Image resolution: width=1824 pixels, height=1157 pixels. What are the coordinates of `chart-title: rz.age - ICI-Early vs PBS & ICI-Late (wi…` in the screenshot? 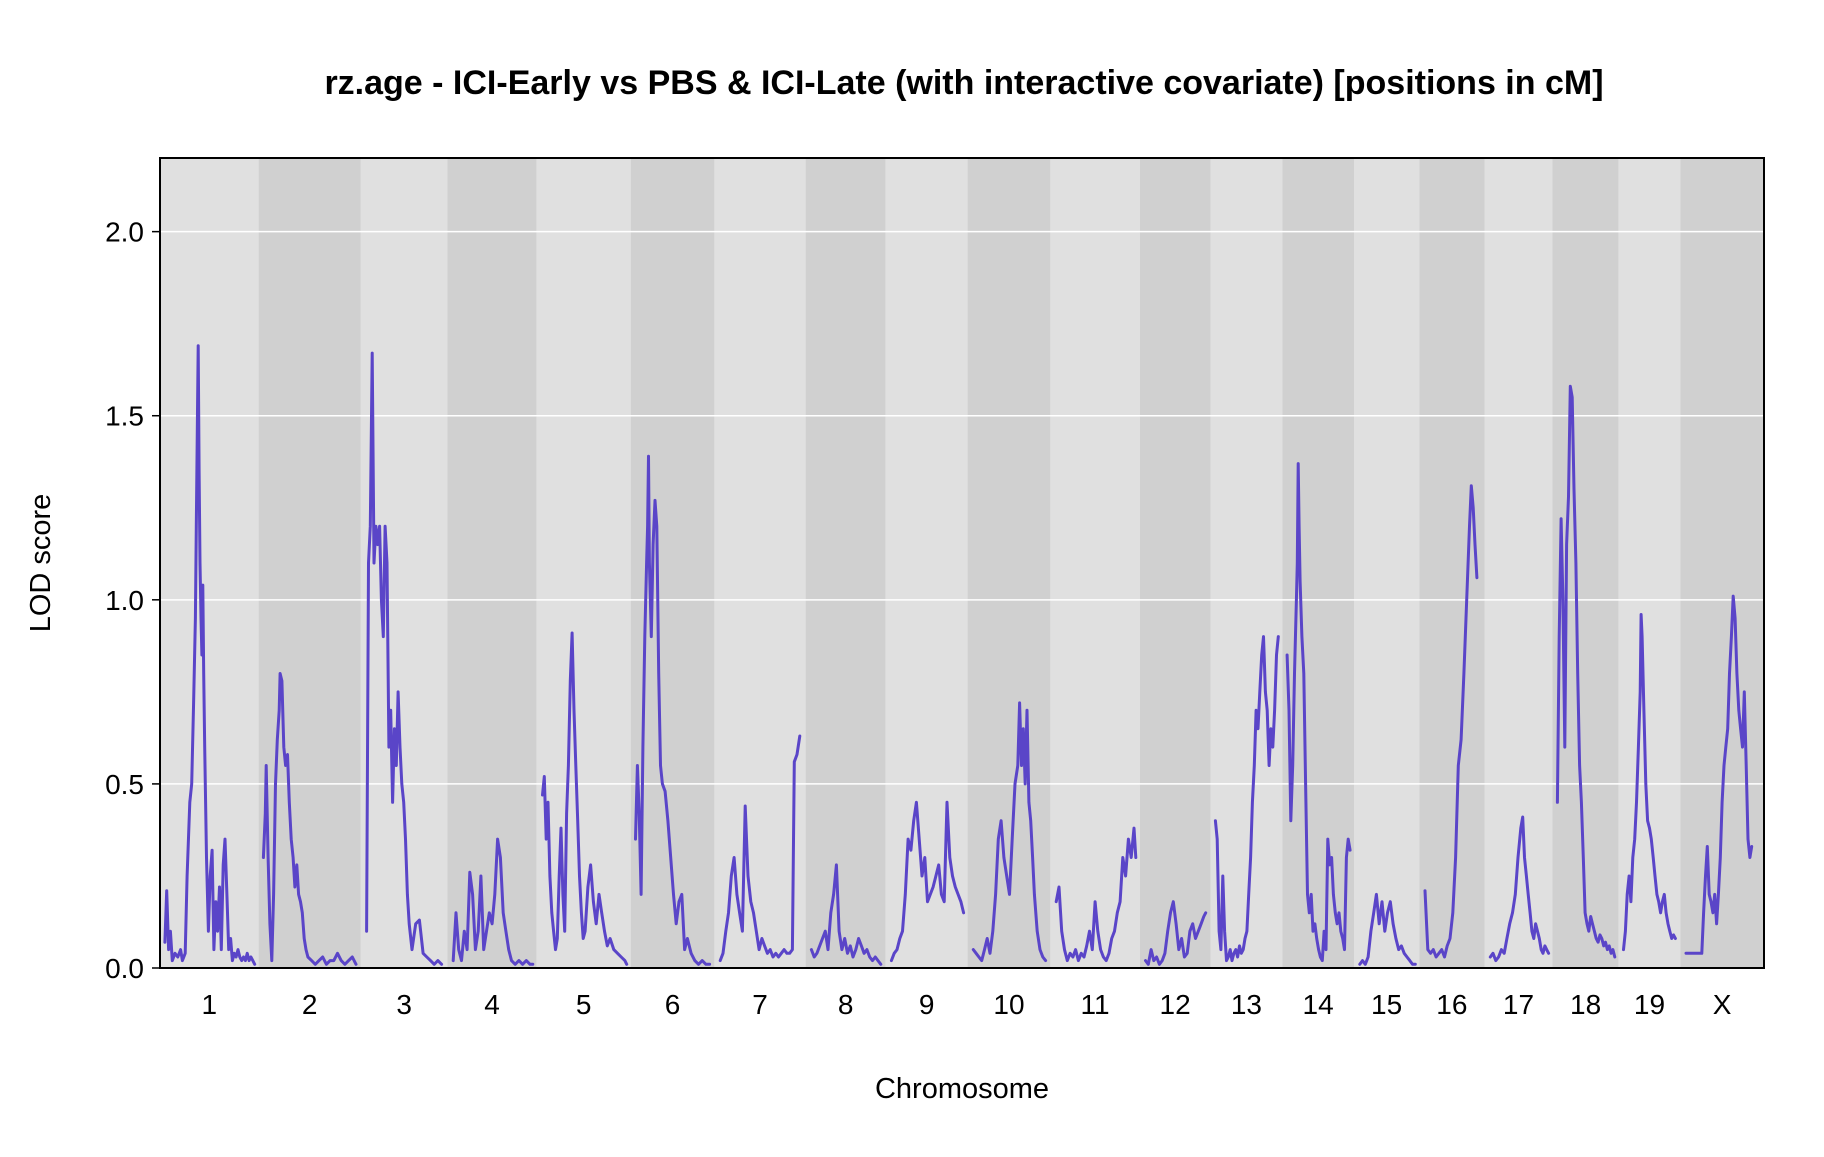 It's located at (963, 83).